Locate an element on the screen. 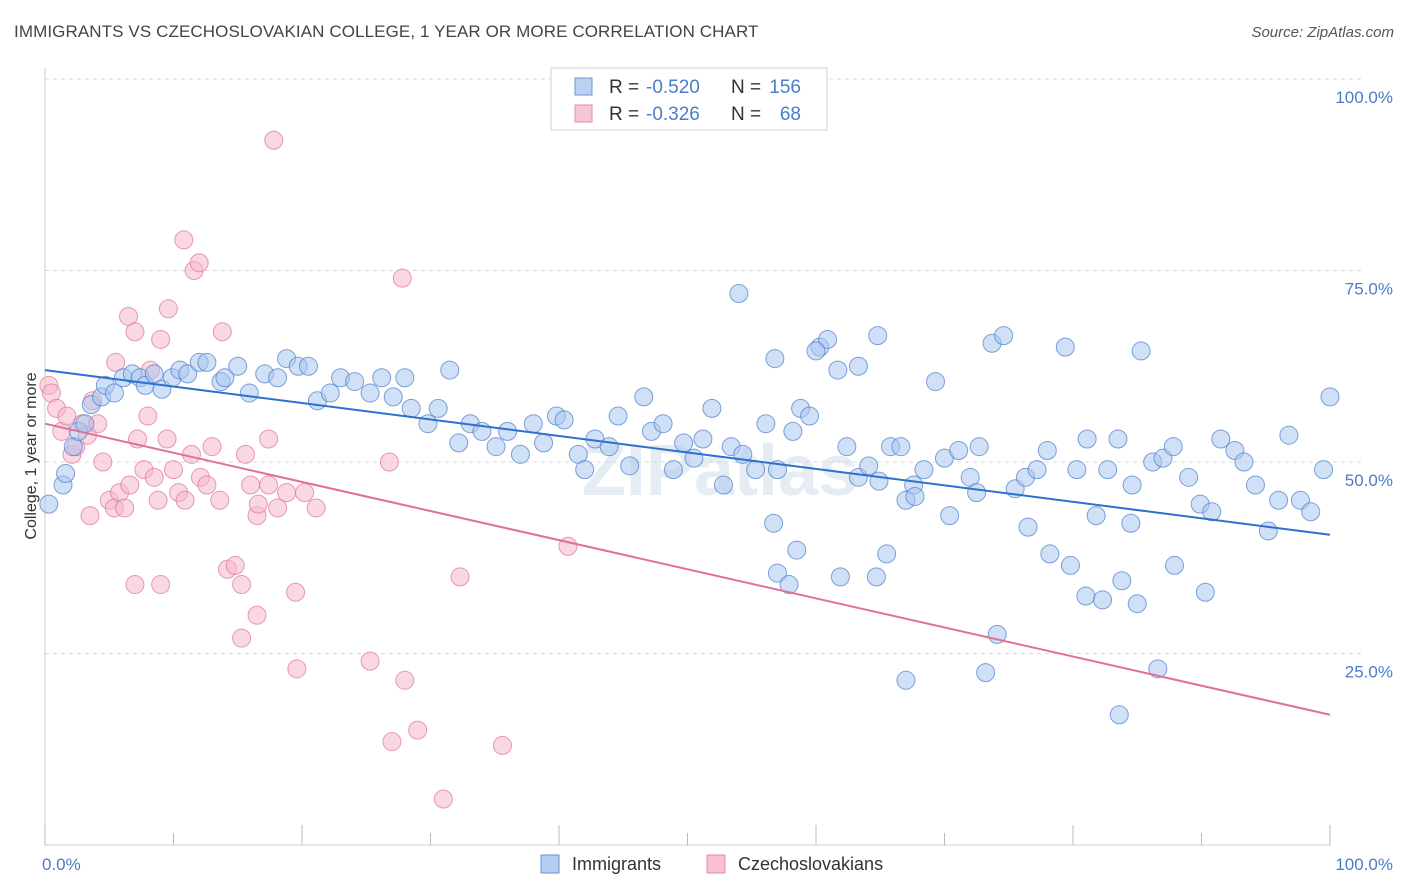 This screenshot has width=1406, height=892. legend-r-value: -0.326 is located at coordinates (673, 114).